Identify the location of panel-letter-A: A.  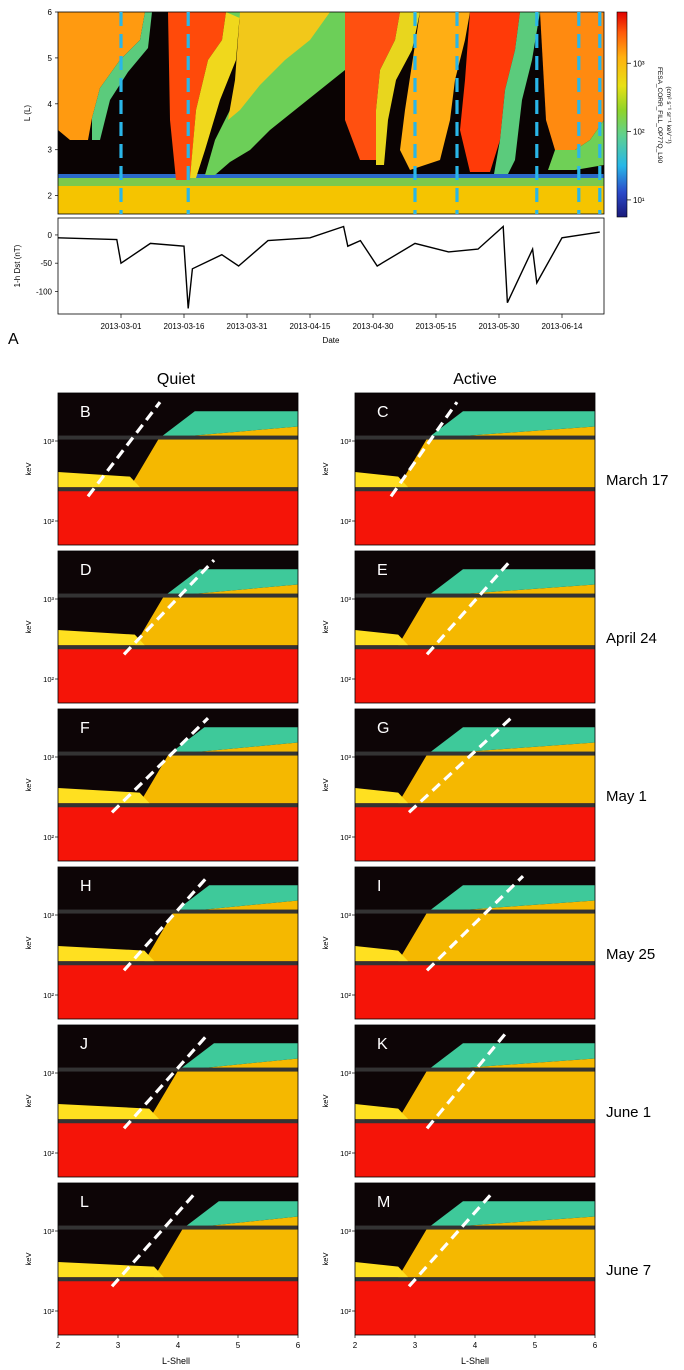
(13, 339).